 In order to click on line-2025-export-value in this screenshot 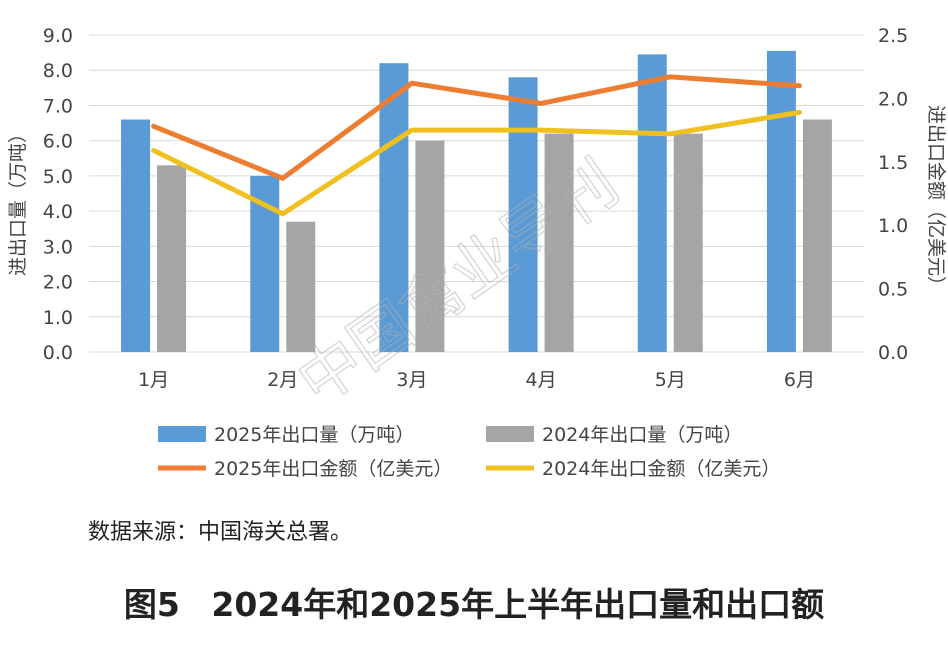, I will do `click(476, 127)`.